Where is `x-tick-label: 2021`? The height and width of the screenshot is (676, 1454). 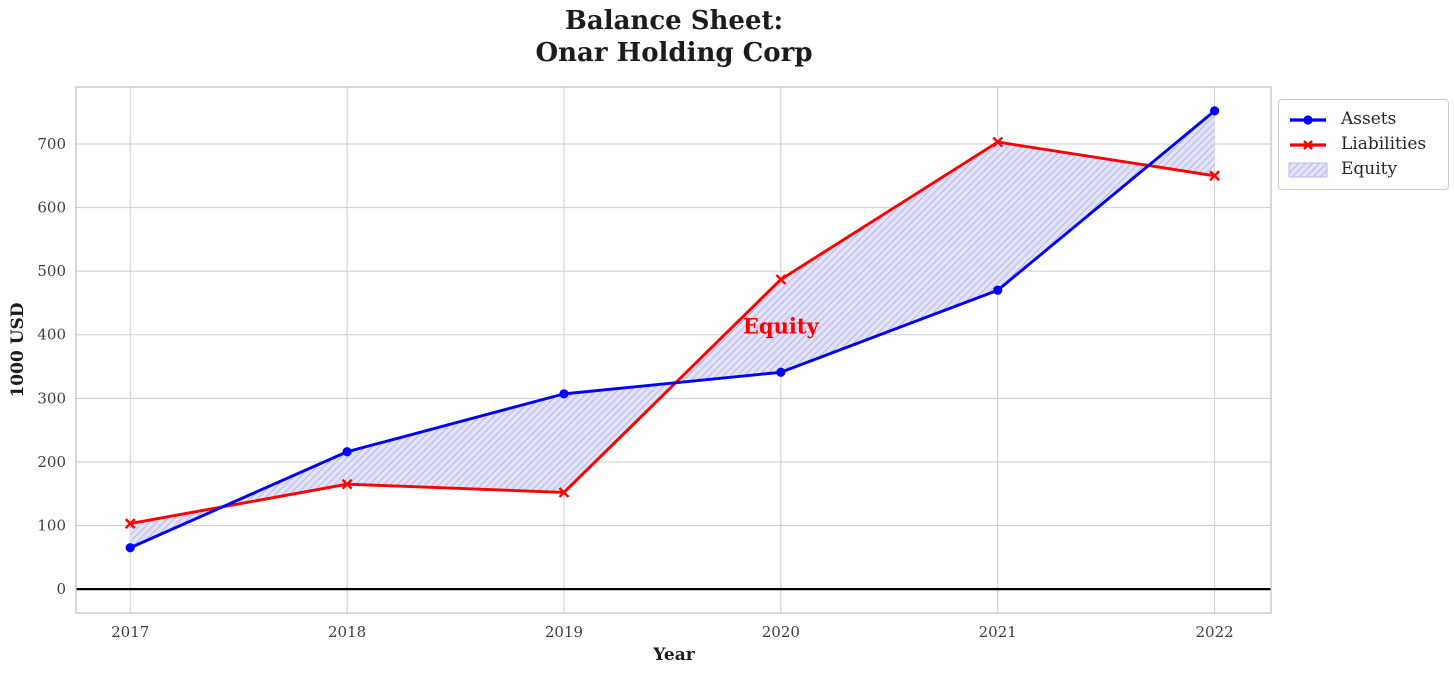
x-tick-label: 2021 is located at coordinates (998, 632).